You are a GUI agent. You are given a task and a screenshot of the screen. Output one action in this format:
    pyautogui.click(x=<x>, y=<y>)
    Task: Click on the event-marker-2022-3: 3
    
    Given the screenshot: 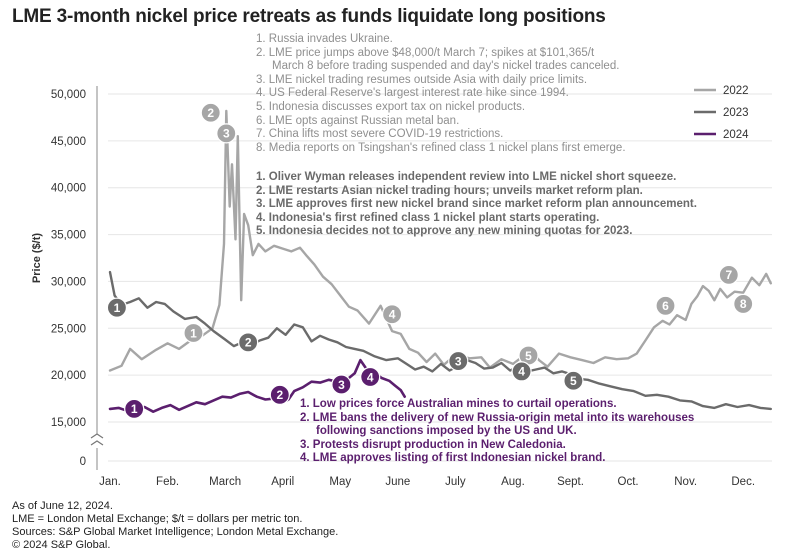 What is the action you would take?
    pyautogui.click(x=226, y=133)
    